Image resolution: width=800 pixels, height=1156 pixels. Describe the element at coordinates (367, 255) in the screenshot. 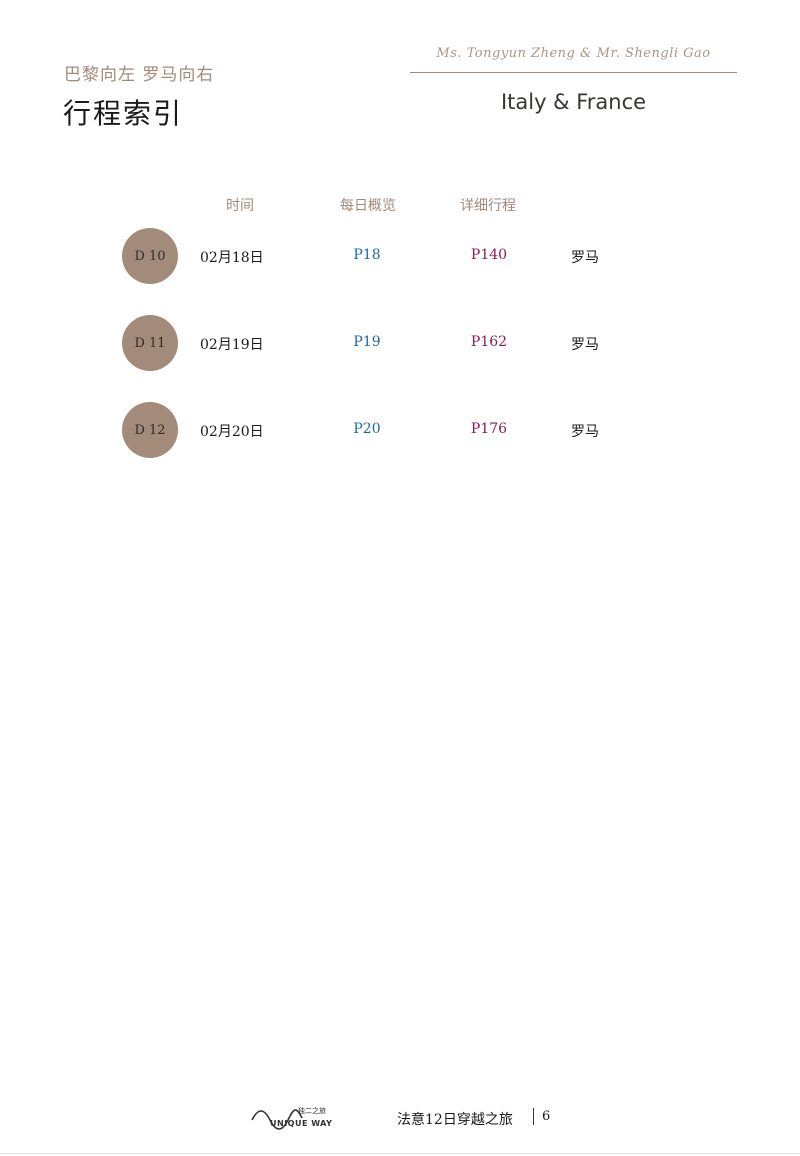

I see `overview-page-link: P18` at that location.